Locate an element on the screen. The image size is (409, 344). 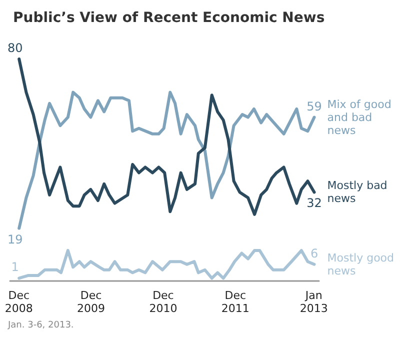
data-label: 80 is located at coordinates (15, 48).